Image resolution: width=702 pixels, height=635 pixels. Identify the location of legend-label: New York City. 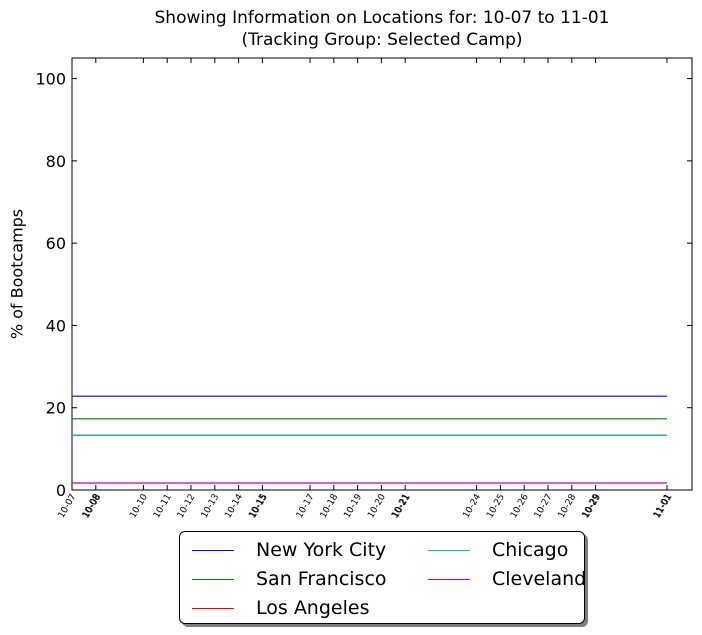
(321, 550).